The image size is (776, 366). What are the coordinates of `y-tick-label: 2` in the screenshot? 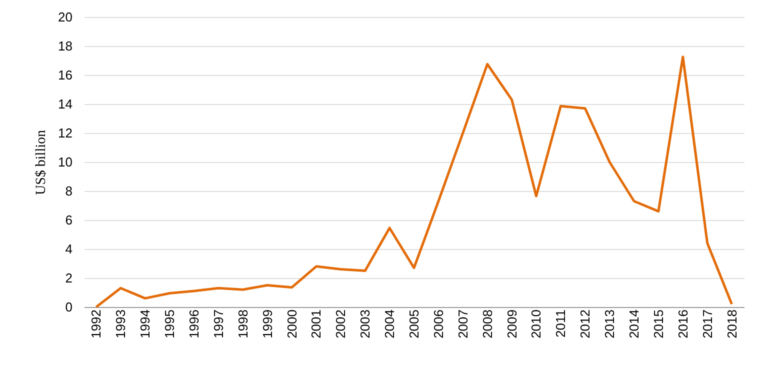 It's located at (68, 278).